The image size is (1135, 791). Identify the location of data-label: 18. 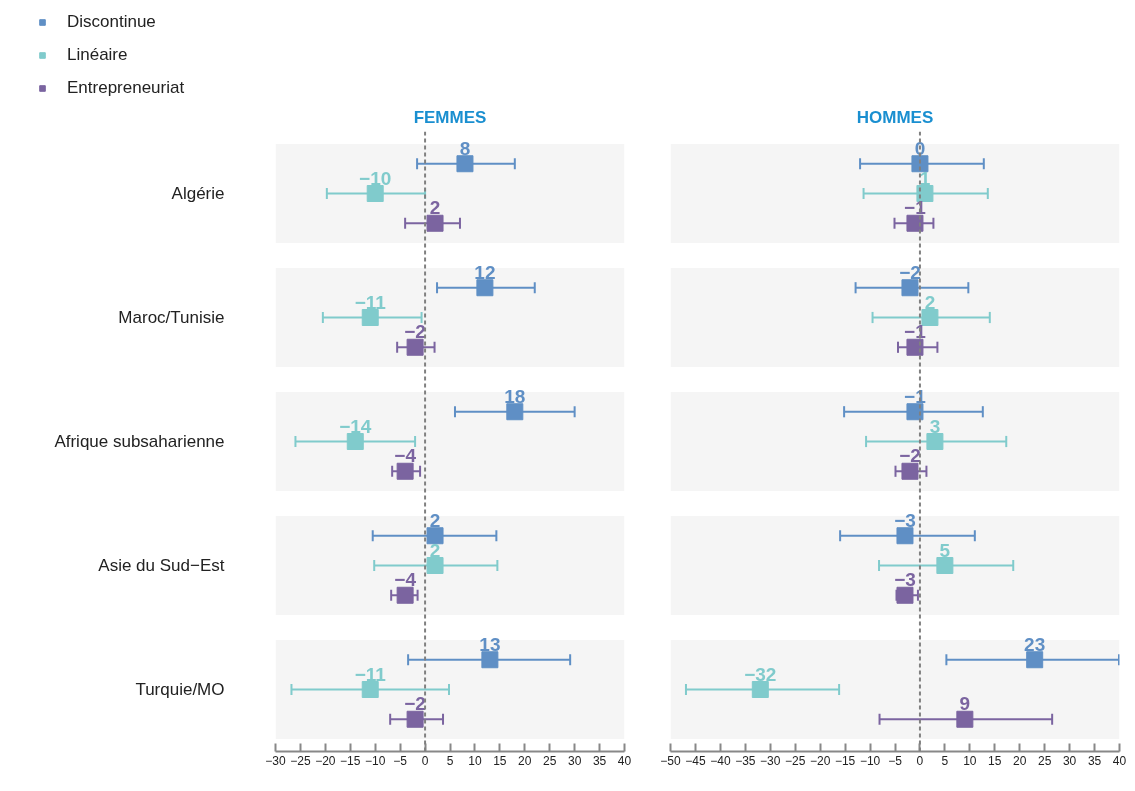
(515, 396).